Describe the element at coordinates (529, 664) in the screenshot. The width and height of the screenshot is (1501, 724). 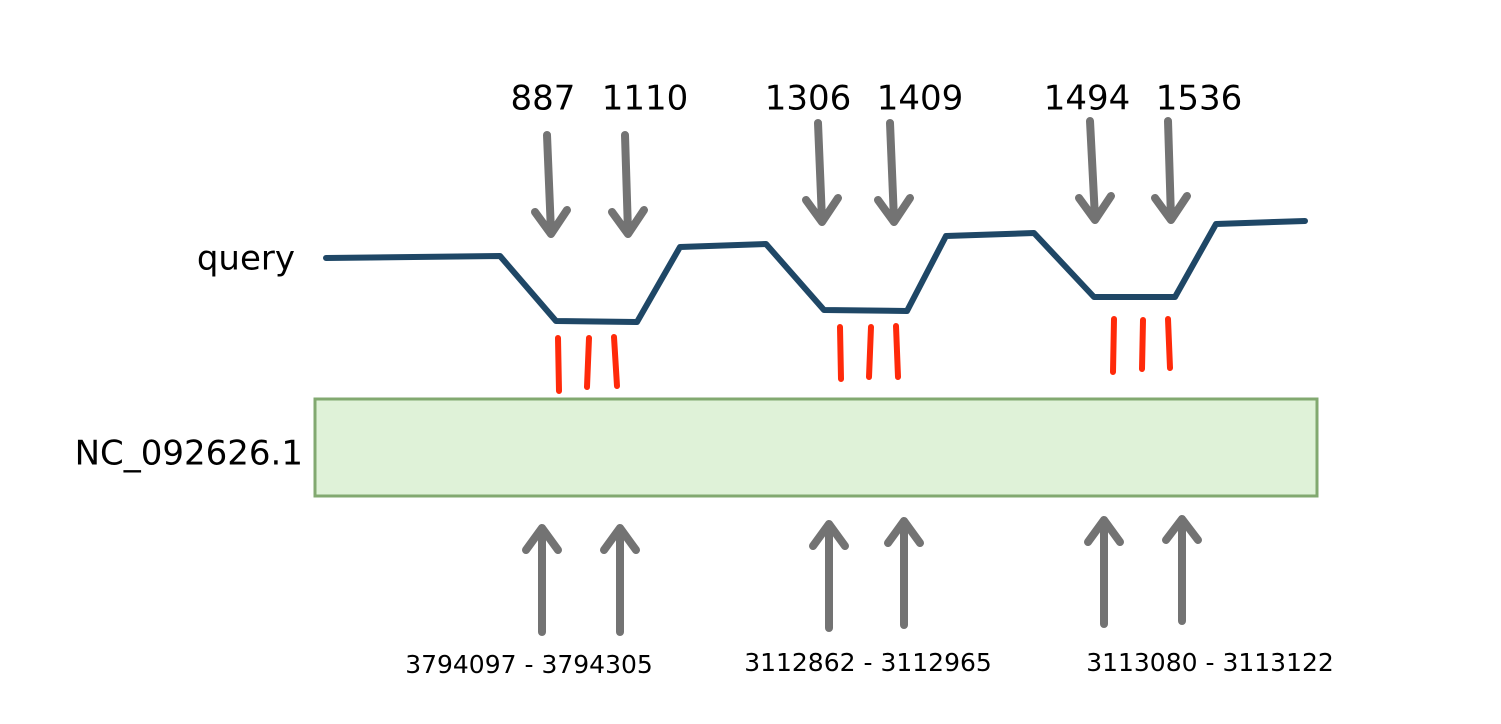
I see `subject-range: 3794097 - 3794305` at that location.